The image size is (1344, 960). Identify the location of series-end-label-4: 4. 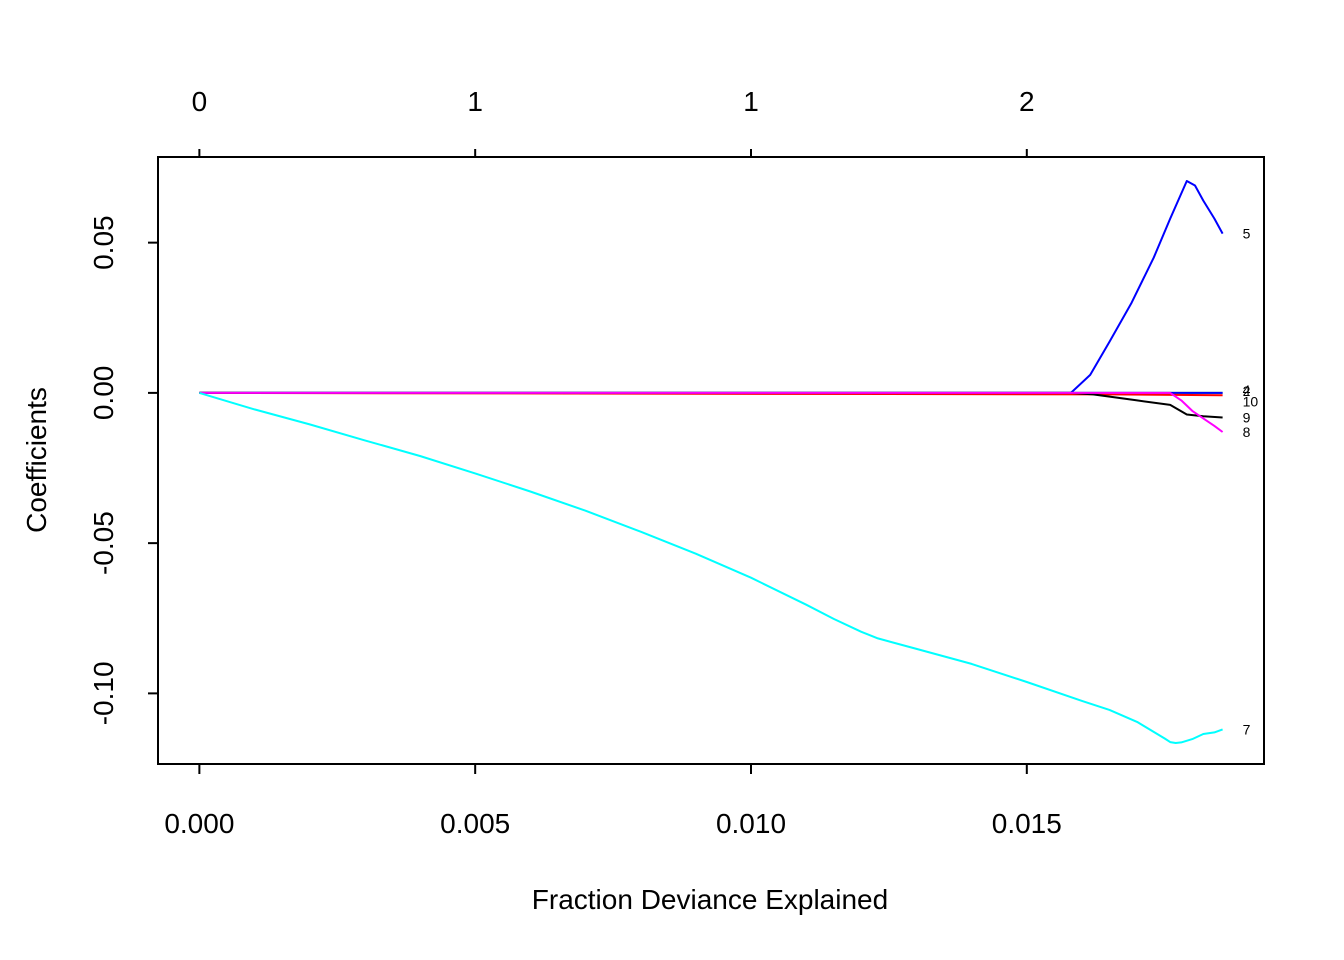
(1247, 390).